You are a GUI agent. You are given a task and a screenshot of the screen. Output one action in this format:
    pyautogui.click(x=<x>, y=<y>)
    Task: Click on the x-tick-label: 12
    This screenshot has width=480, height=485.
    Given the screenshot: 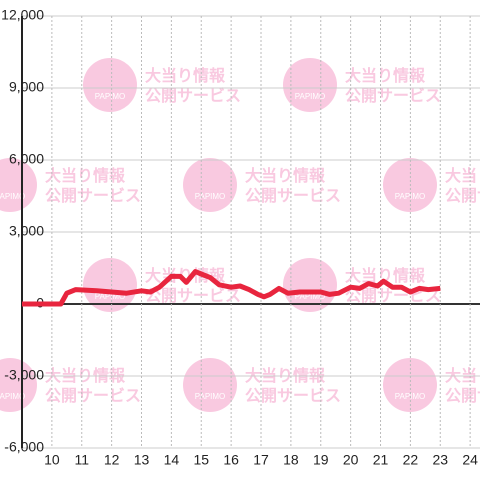 What is the action you would take?
    pyautogui.click(x=112, y=460)
    